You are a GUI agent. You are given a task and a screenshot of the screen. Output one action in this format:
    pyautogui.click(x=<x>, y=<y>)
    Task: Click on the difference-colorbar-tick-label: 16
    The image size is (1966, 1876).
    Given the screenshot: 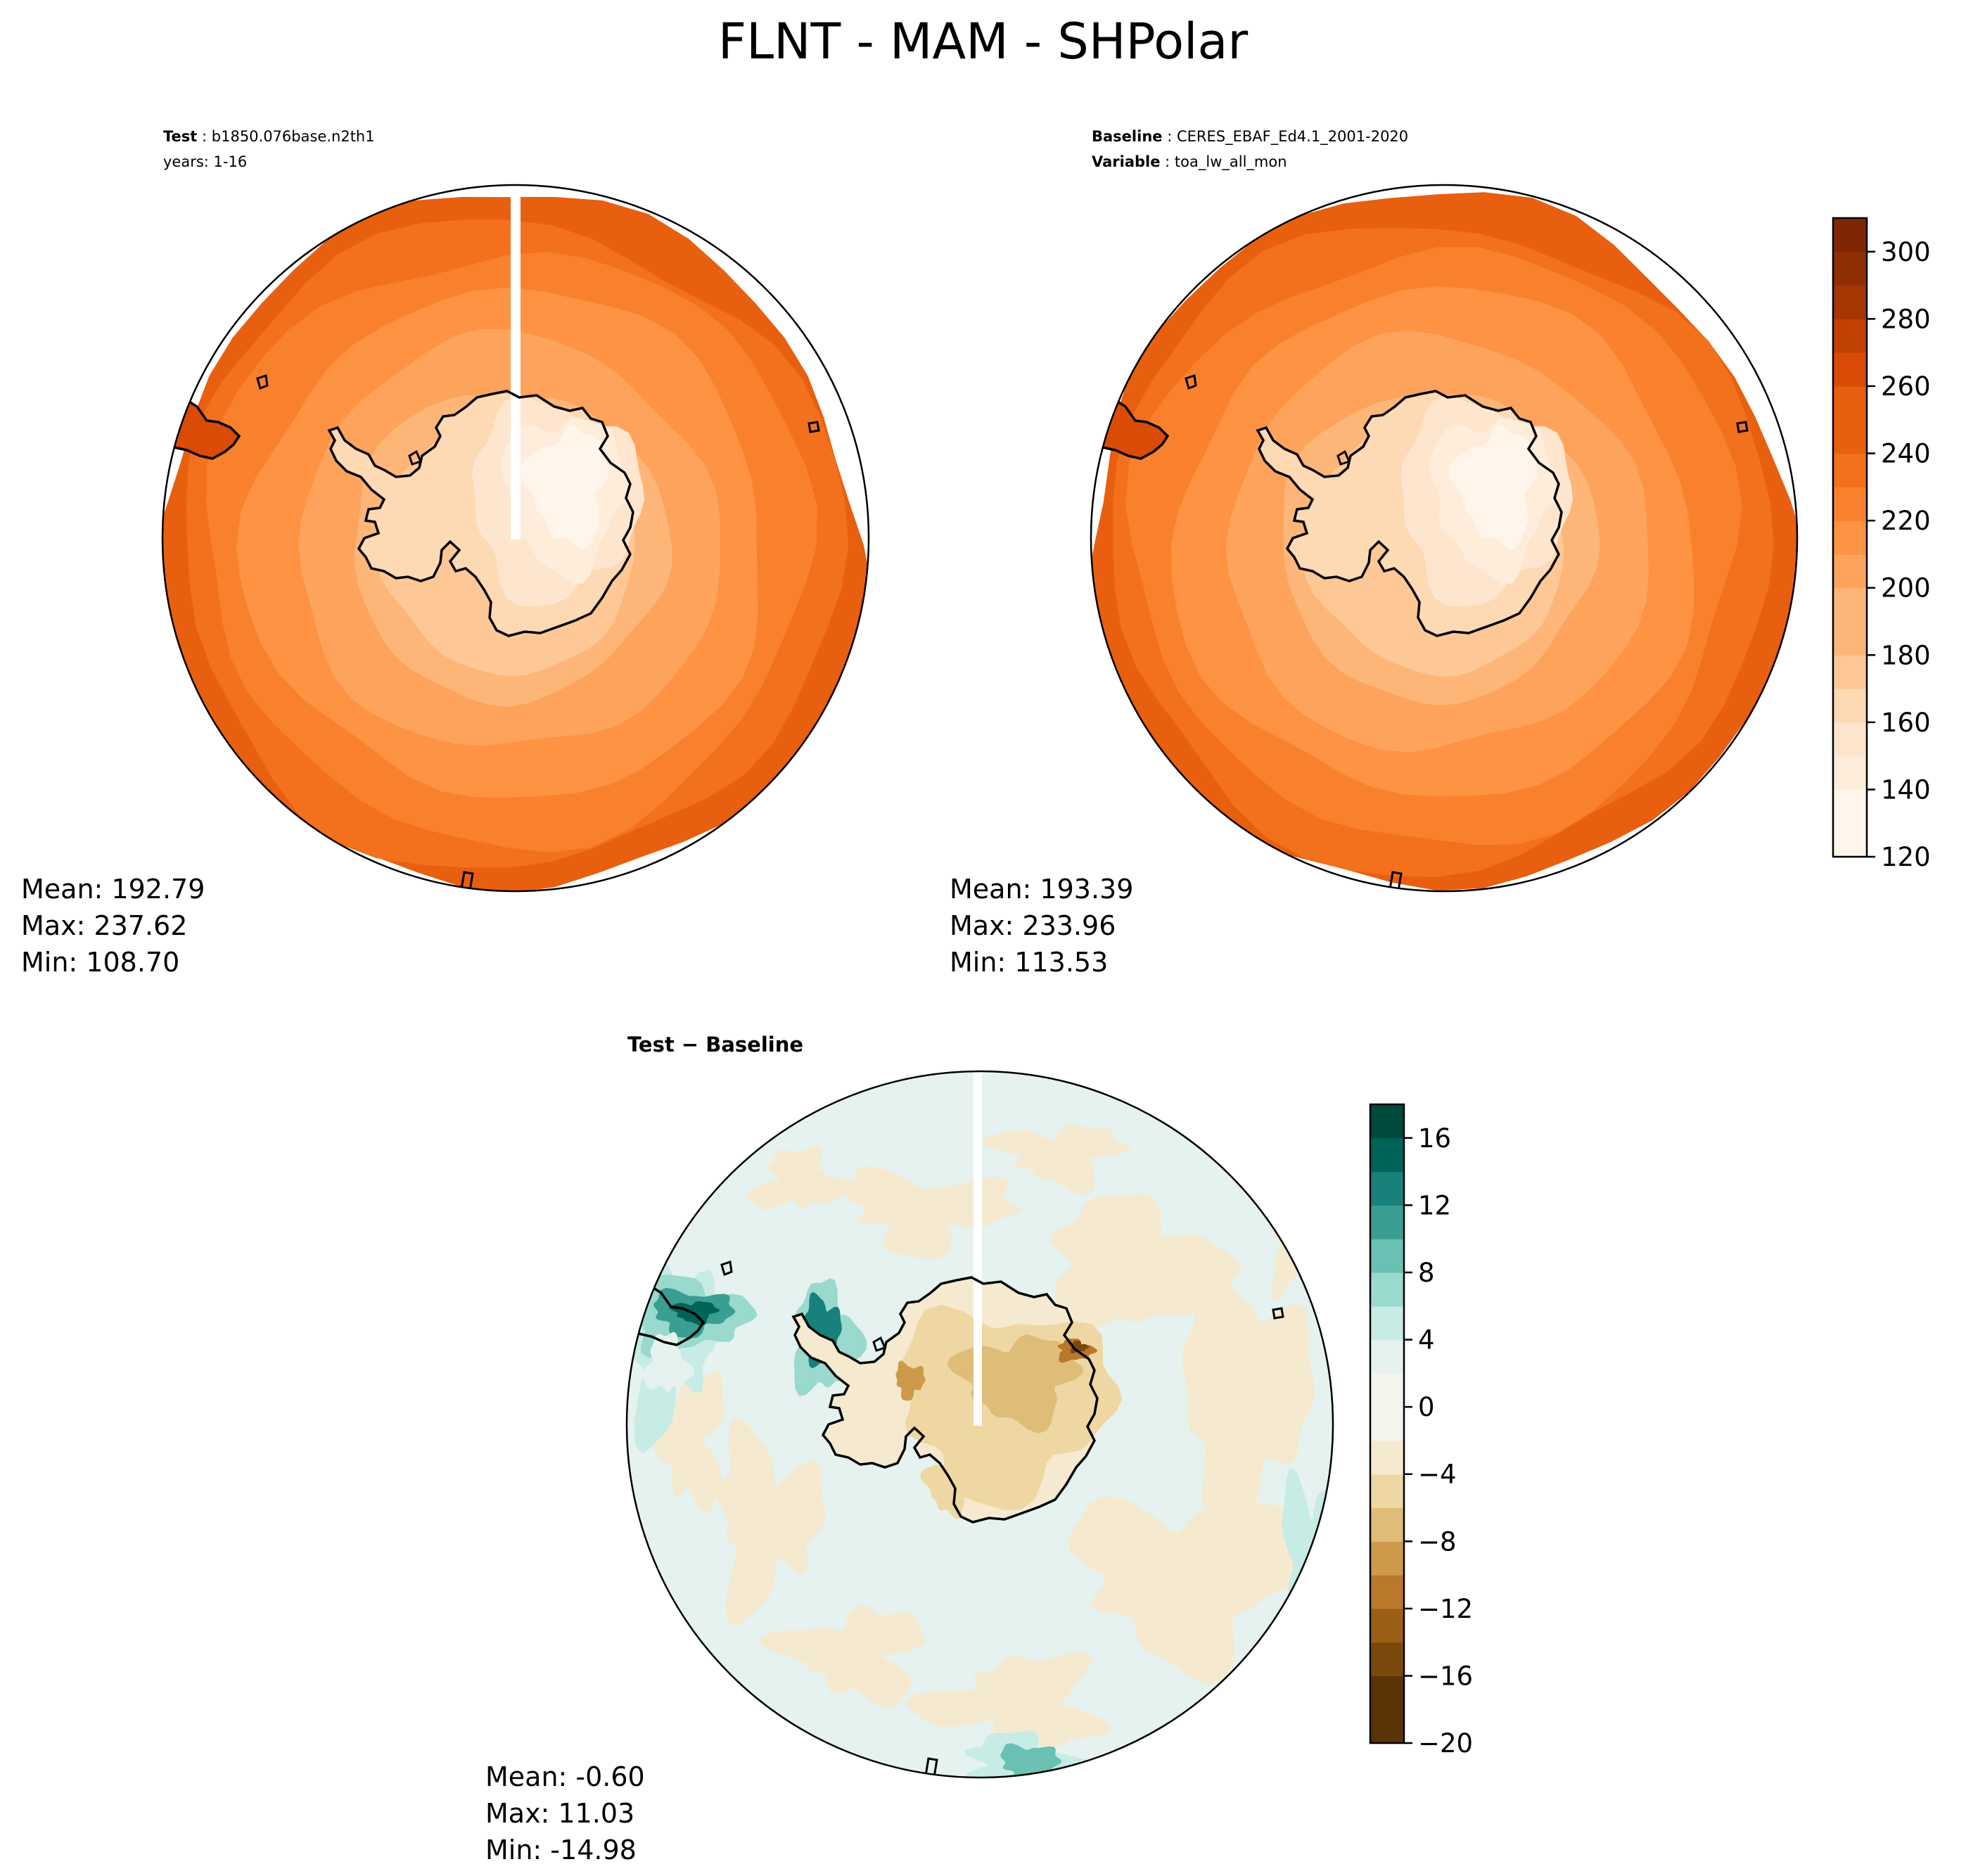 What is the action you would take?
    pyautogui.click(x=1434, y=1138)
    